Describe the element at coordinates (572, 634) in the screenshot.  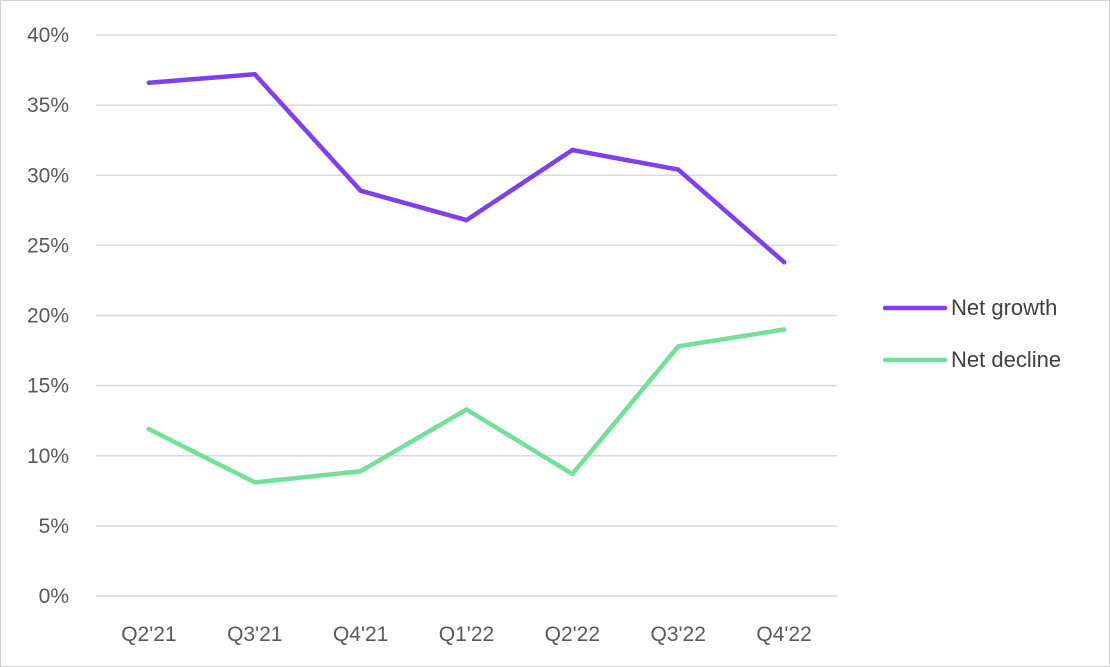
I see `x-tick-label: Q2'22` at that location.